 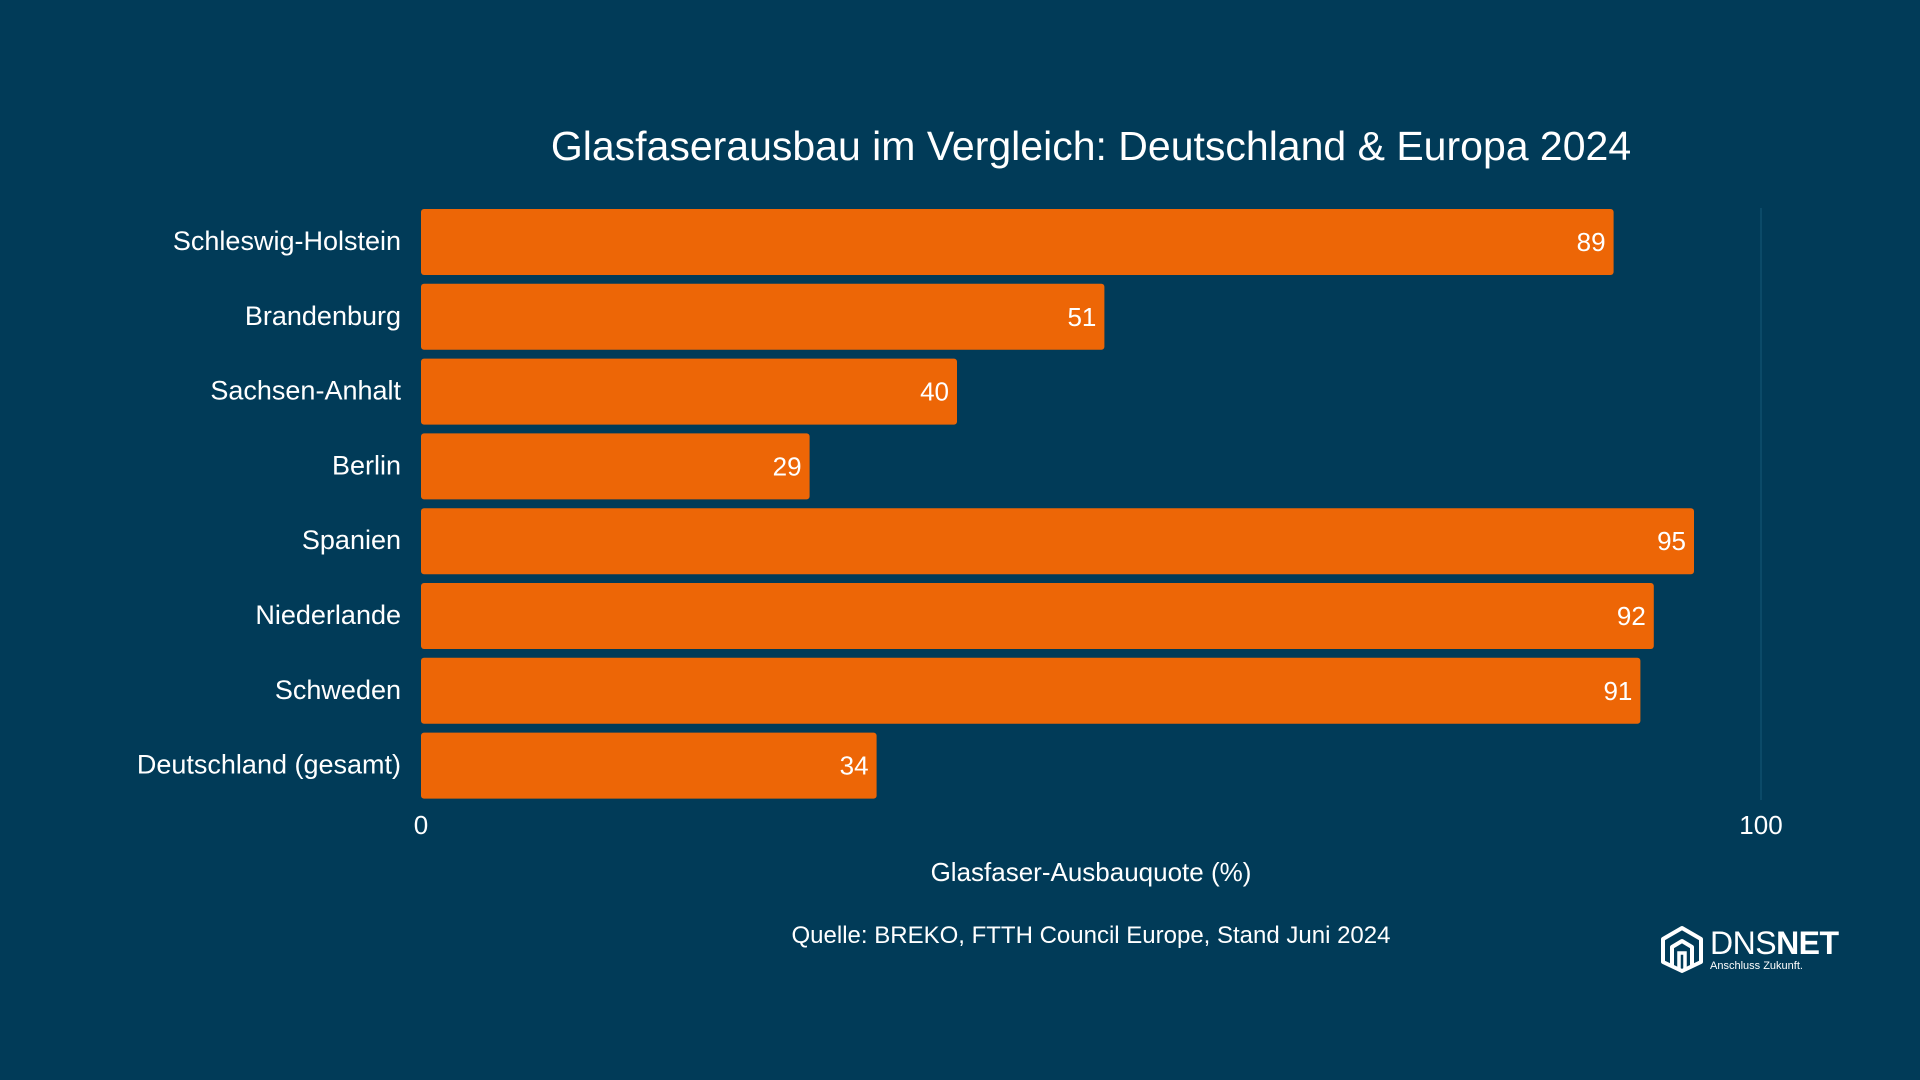 What do you see at coordinates (1760, 825) in the screenshot?
I see `x-tick-label-100: 100` at bounding box center [1760, 825].